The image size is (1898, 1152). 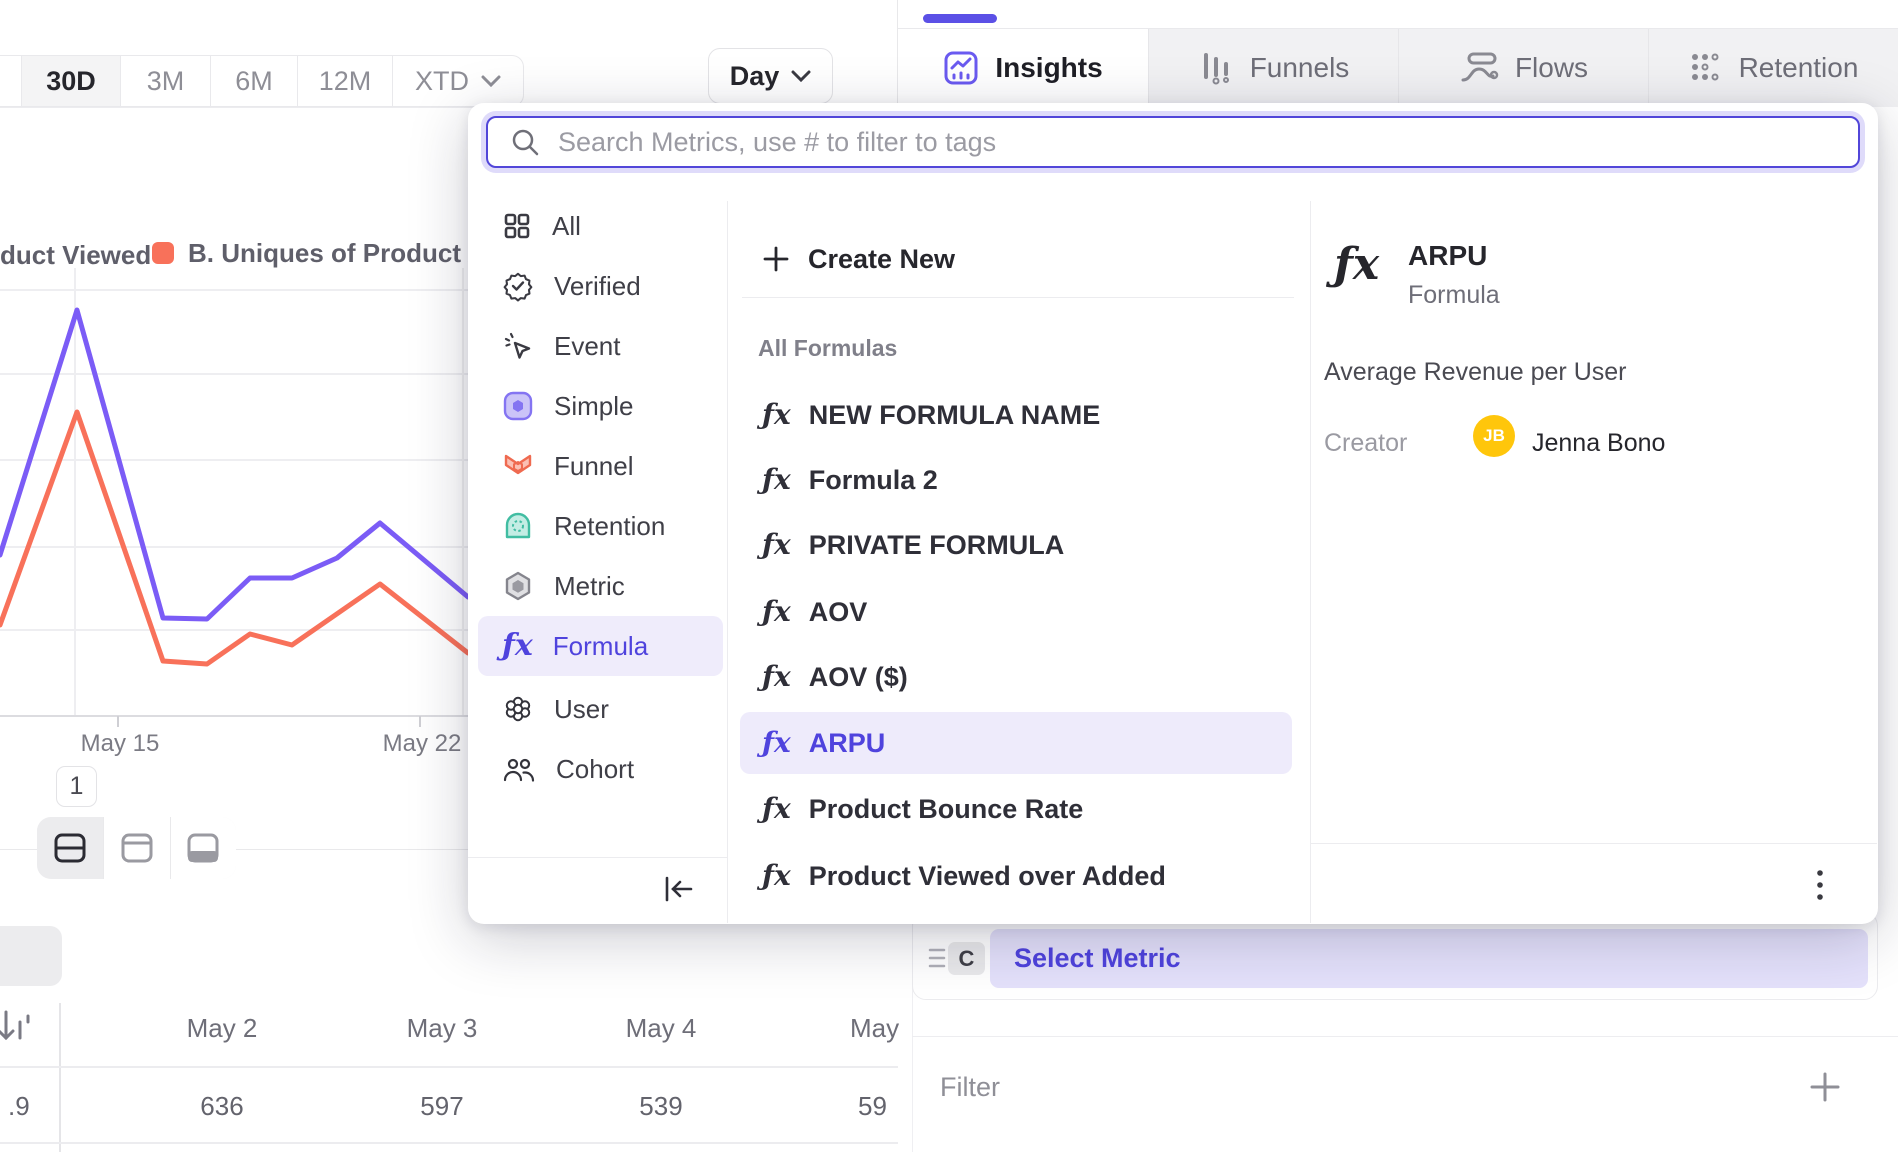 I want to click on create-new-button: Create New, so click(x=1016, y=259).